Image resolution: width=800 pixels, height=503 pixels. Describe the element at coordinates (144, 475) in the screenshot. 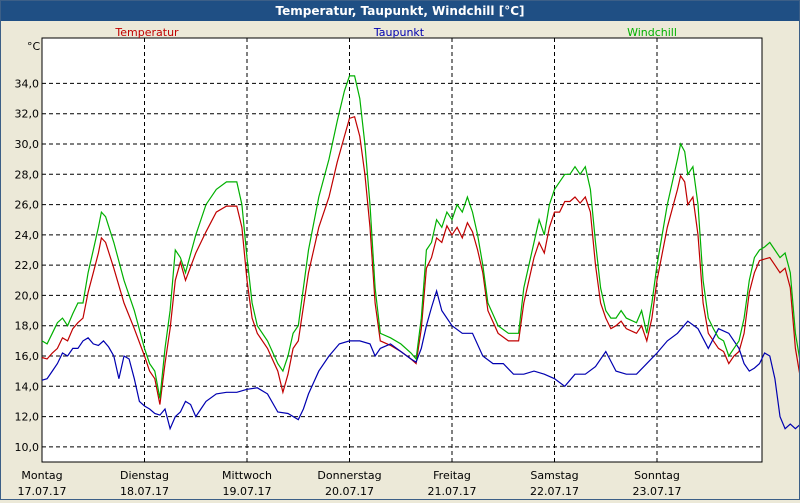

I see `x-tick-day: Dienstag` at that location.